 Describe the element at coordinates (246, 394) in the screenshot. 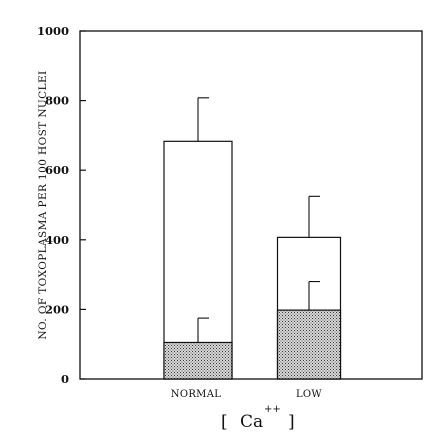

I see `x-axis-category-labels: NORMAL LOW` at that location.